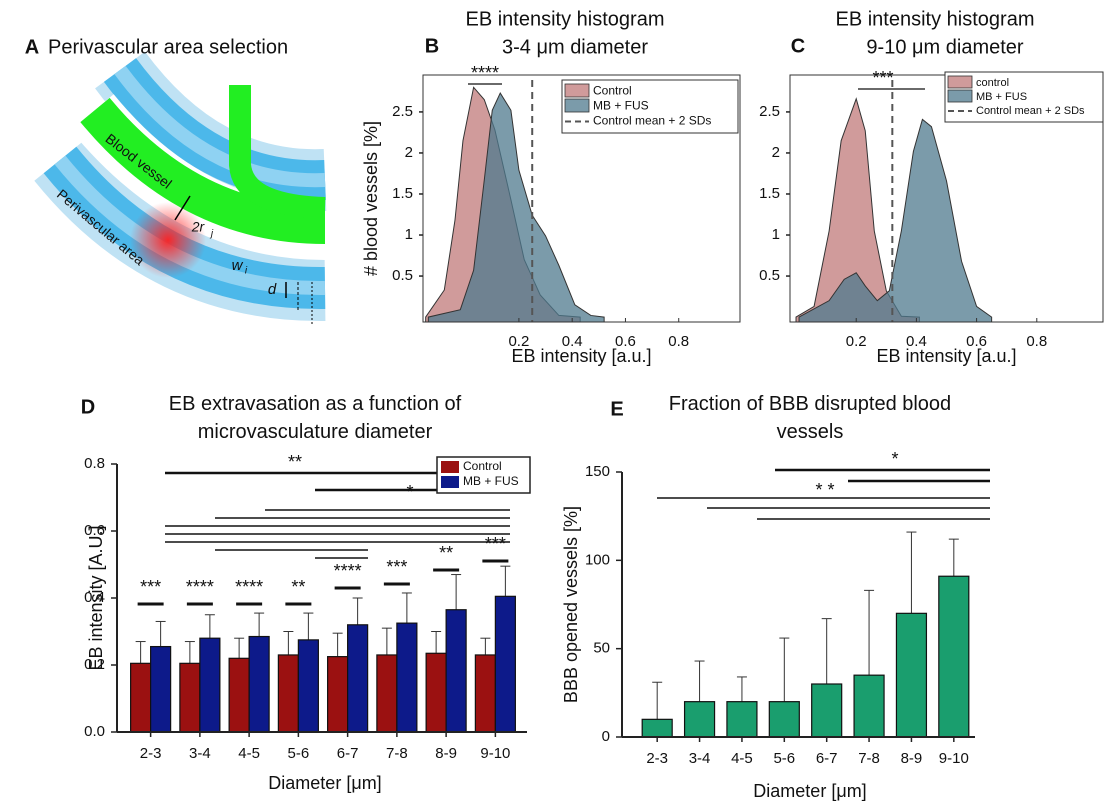  Describe the element at coordinates (203, 170) in the screenshot. I see `blood-vessel` at that location.